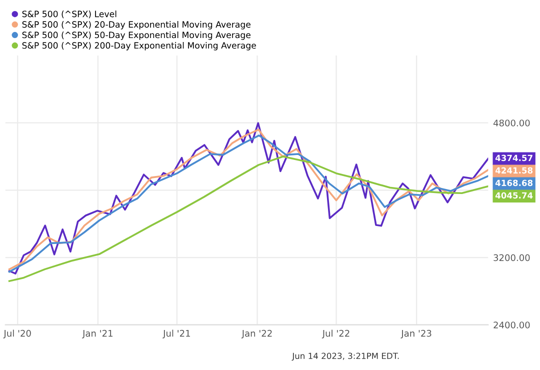 The height and width of the screenshot is (370, 540). Describe the element at coordinates (416, 334) in the screenshot. I see `x-tick-label: Jan '23` at that location.